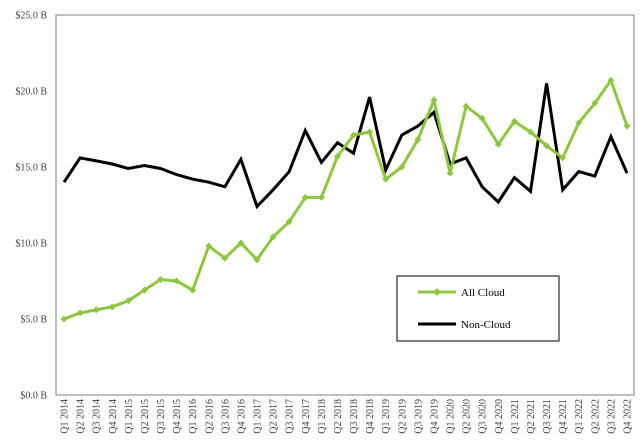 The image size is (644, 448). I want to click on legend: All Cloud Non-Cloud, so click(478, 308).